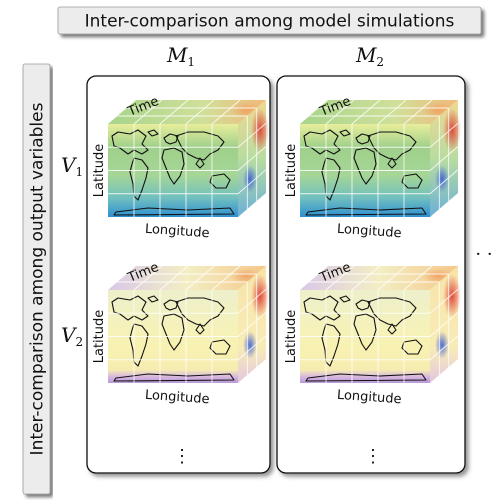 The width and height of the screenshot is (500, 500). Describe the element at coordinates (72, 166) in the screenshot. I see `variable-label-v1: V1` at that location.